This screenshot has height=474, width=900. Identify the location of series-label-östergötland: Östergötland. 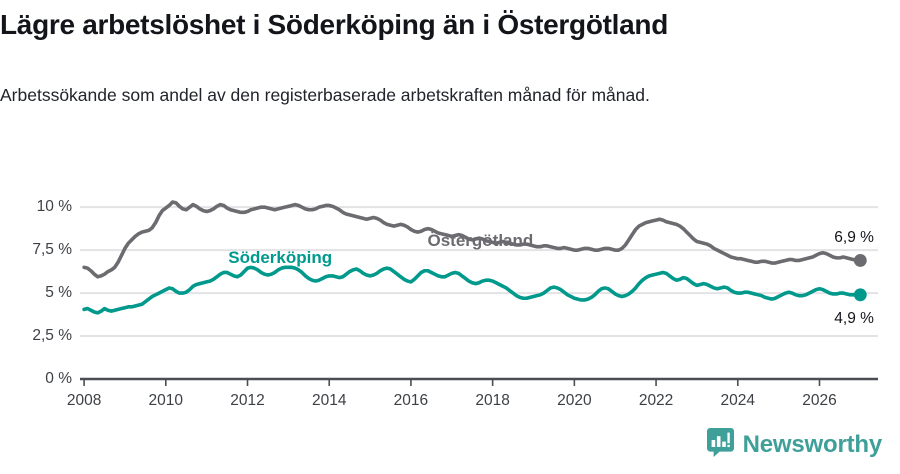
(480, 240).